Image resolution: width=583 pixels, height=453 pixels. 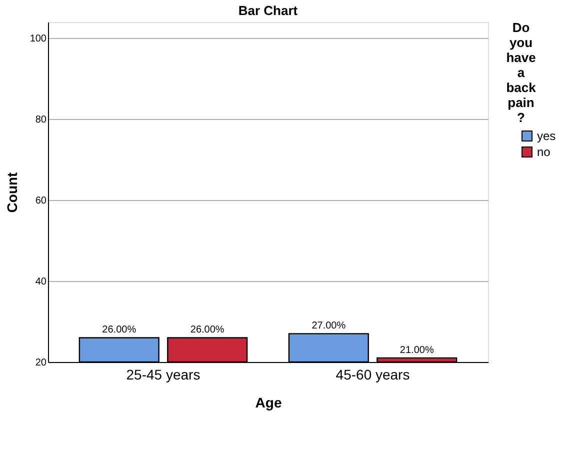 I want to click on y-axis-title: Count, so click(x=12, y=192).